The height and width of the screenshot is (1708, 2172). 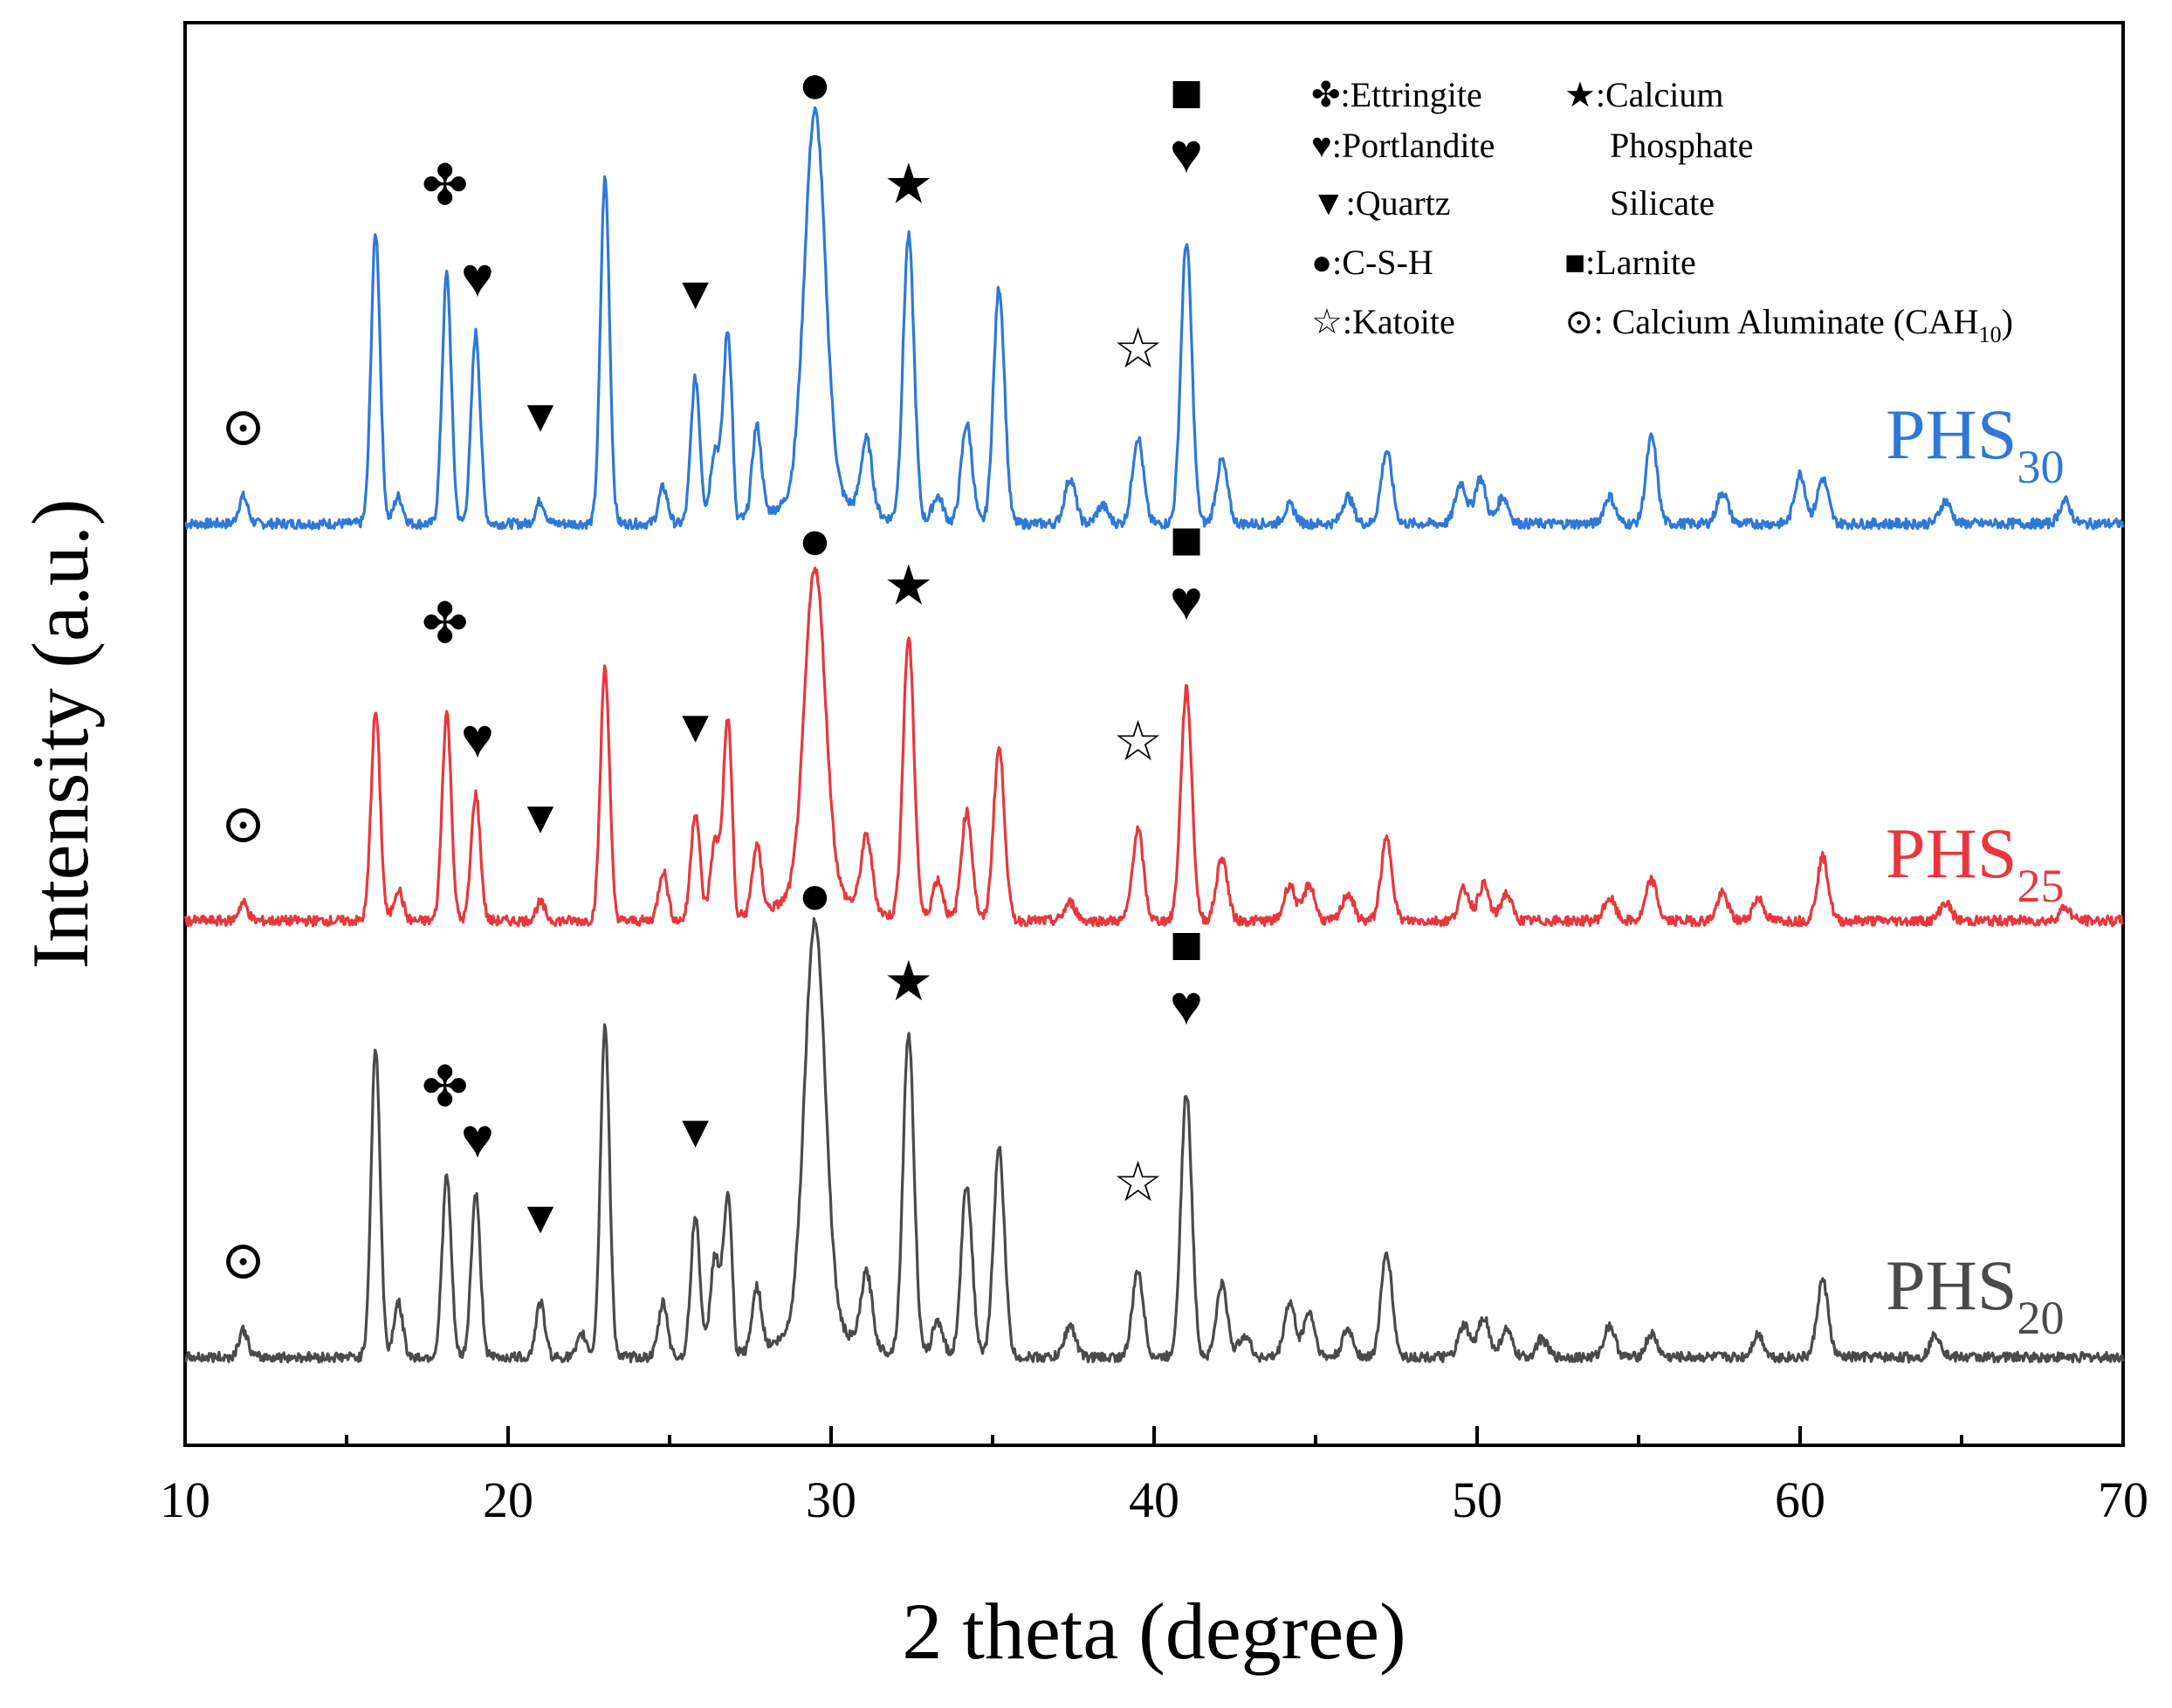 I want to click on x-tick-label: 60, so click(x=1800, y=1499).